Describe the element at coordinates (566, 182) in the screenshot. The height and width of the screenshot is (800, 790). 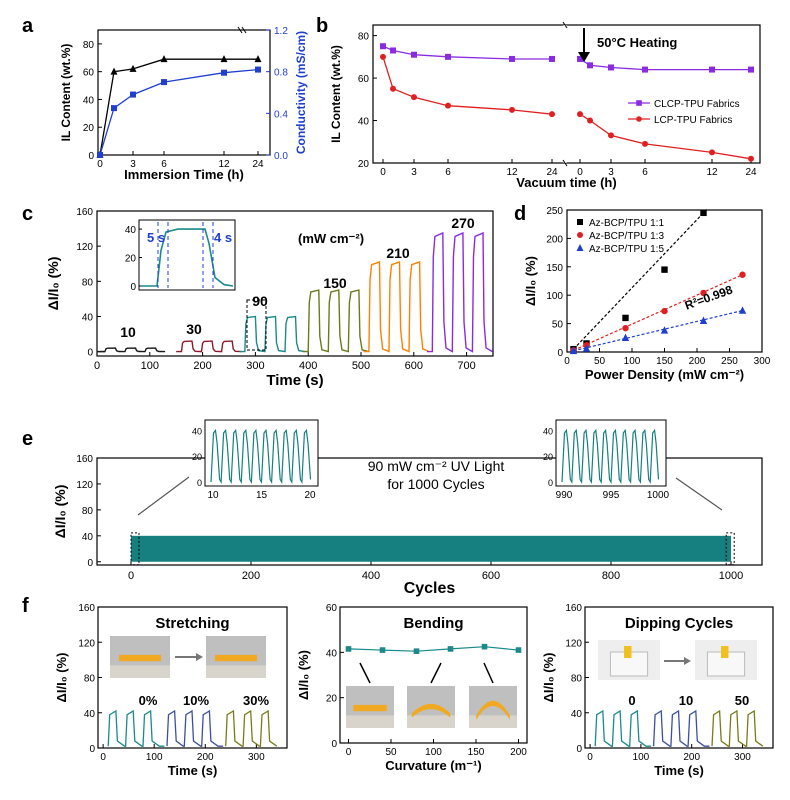
I see `x-axis-label: Vacuum time (h)` at that location.